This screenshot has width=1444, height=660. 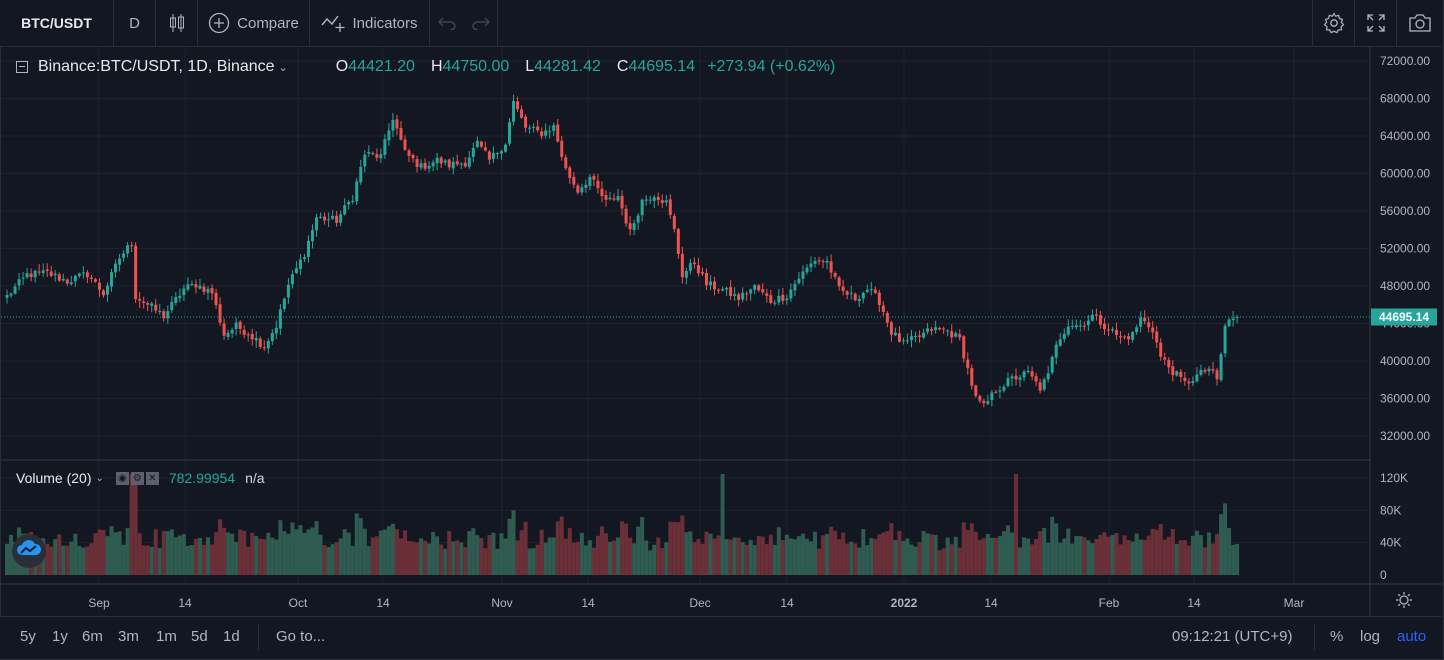 I want to click on chart-type-button, so click(x=177, y=23).